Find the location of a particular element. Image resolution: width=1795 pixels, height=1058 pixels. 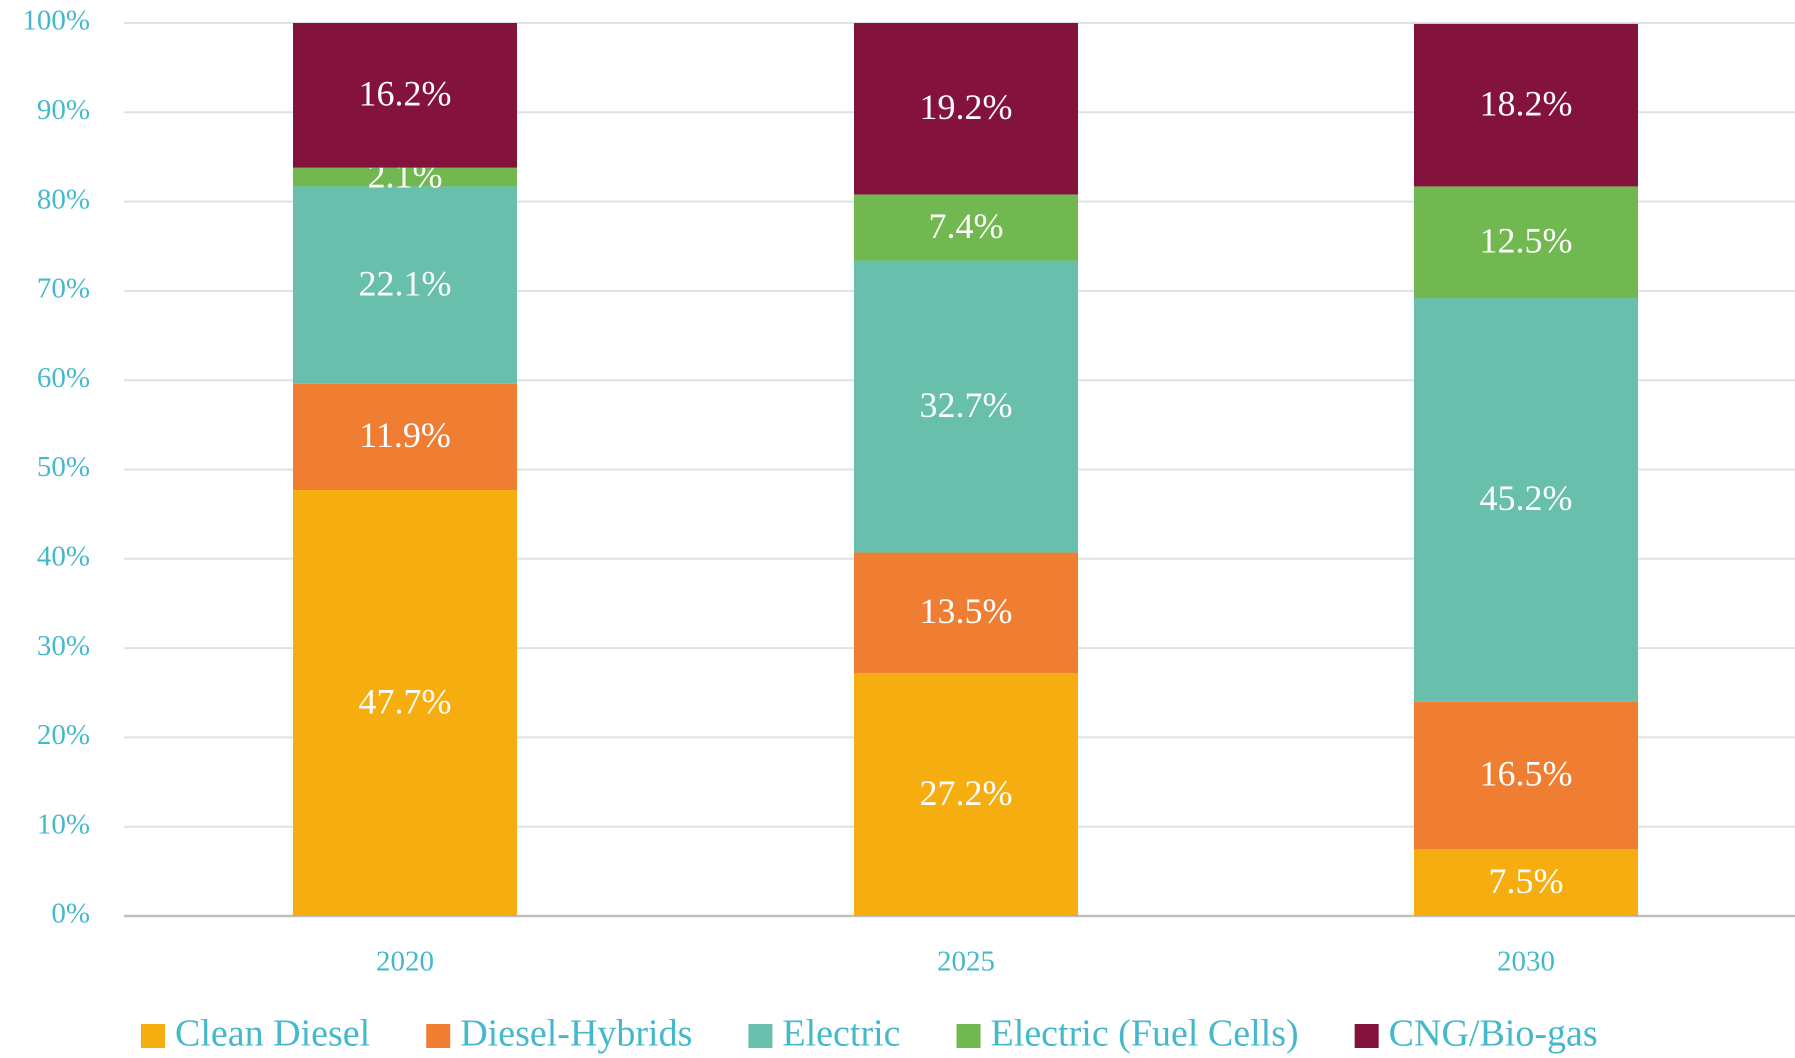

legend-label: Electric is located at coordinates (841, 1034).